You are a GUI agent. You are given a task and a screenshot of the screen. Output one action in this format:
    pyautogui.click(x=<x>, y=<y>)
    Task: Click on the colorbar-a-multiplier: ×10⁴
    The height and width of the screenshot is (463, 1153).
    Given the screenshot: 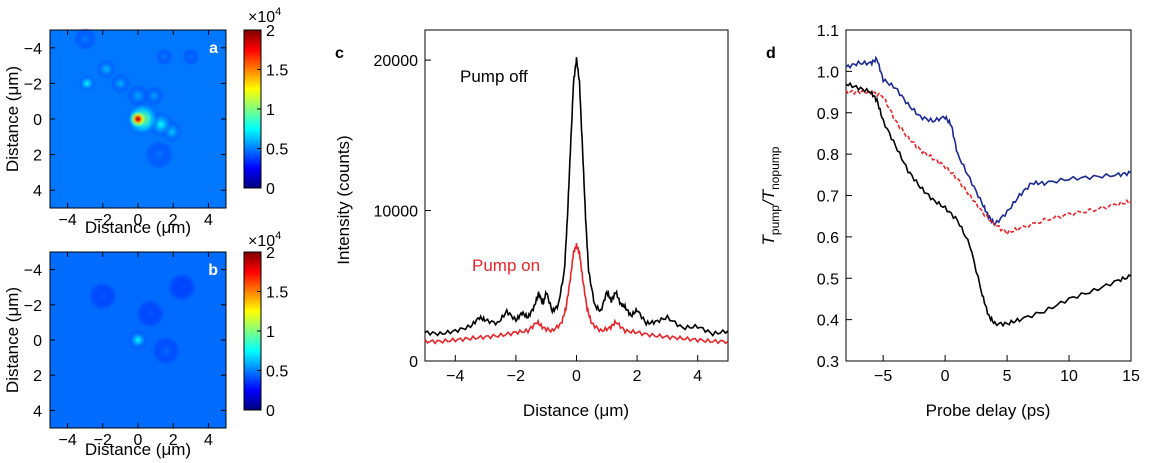 What is the action you would take?
    pyautogui.click(x=264, y=16)
    